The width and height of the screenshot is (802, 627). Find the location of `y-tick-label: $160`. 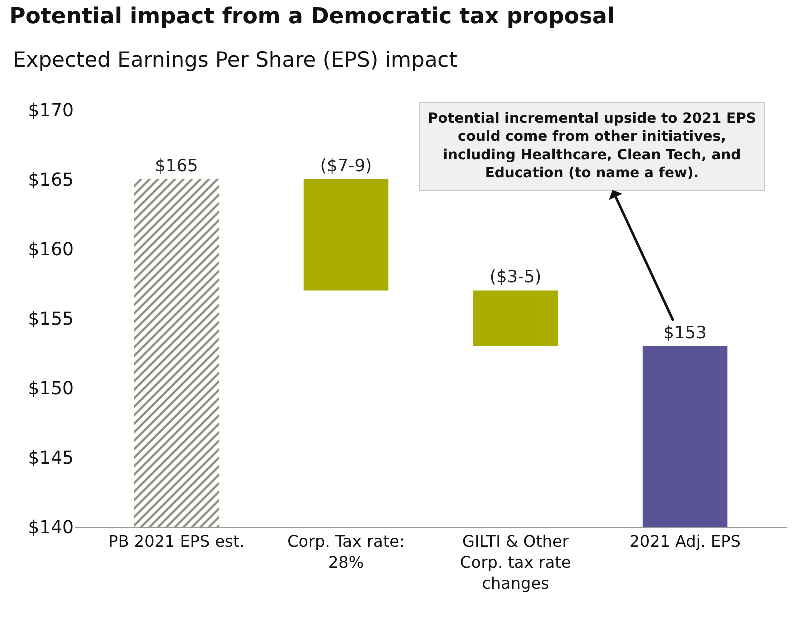

y-tick-label: $160 is located at coordinates (51, 249).